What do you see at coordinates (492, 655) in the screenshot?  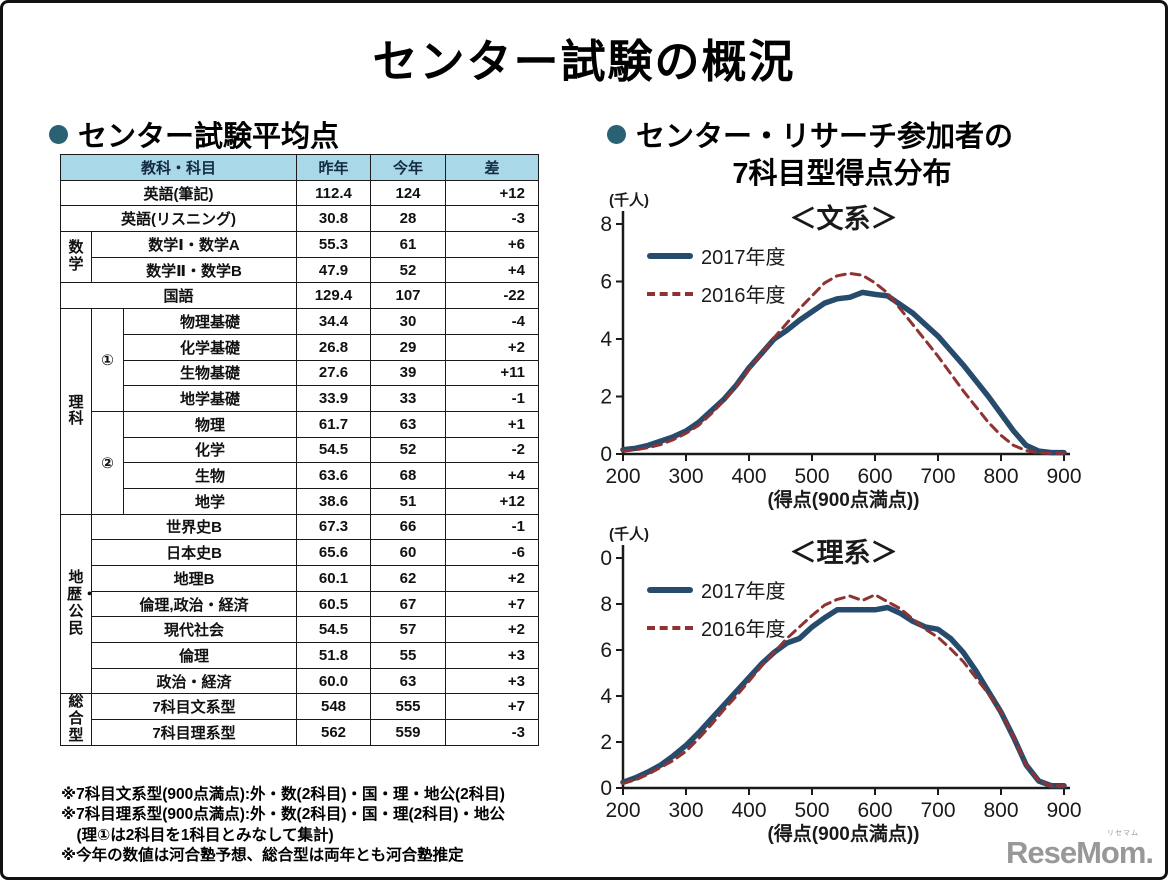 I see `cell-diff: +3` at bounding box center [492, 655].